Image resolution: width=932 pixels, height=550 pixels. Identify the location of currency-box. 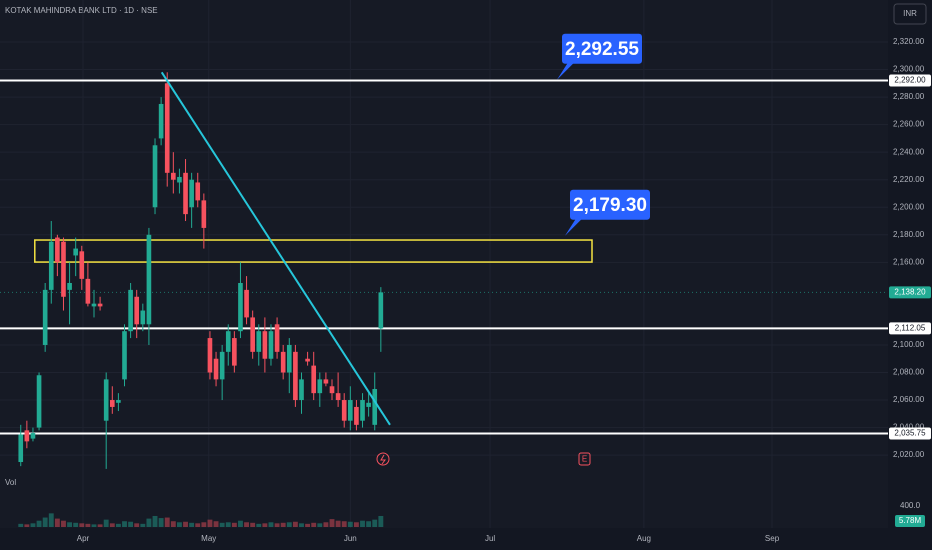
(910, 14).